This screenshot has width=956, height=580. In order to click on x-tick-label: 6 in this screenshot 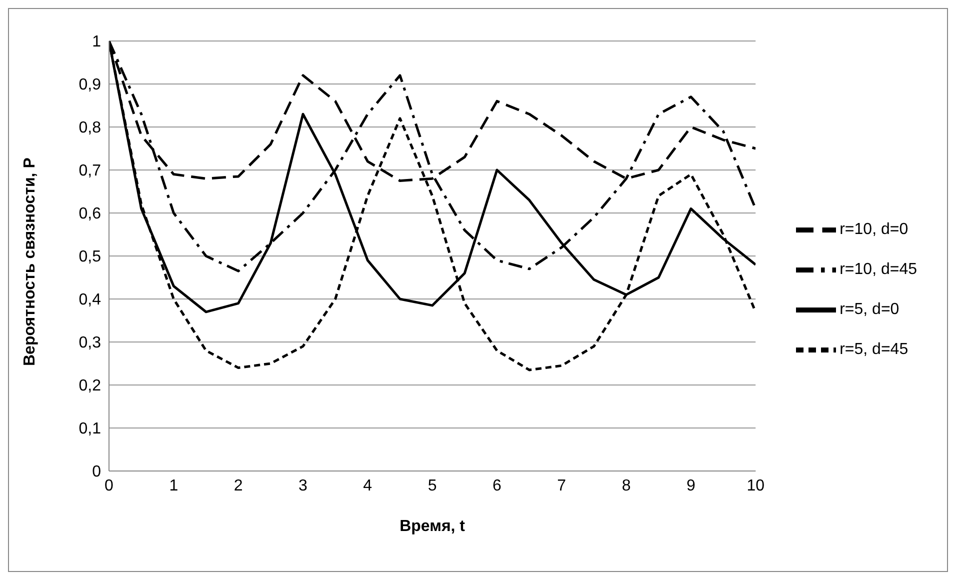, I will do `click(497, 485)`.